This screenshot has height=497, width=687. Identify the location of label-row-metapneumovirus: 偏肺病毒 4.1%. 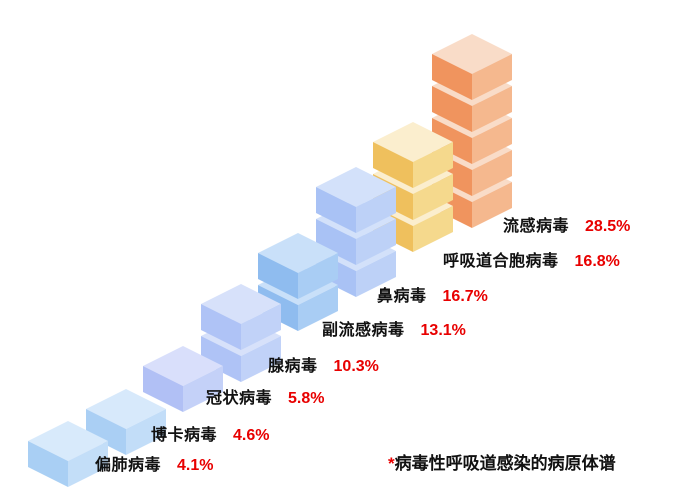
(154, 466).